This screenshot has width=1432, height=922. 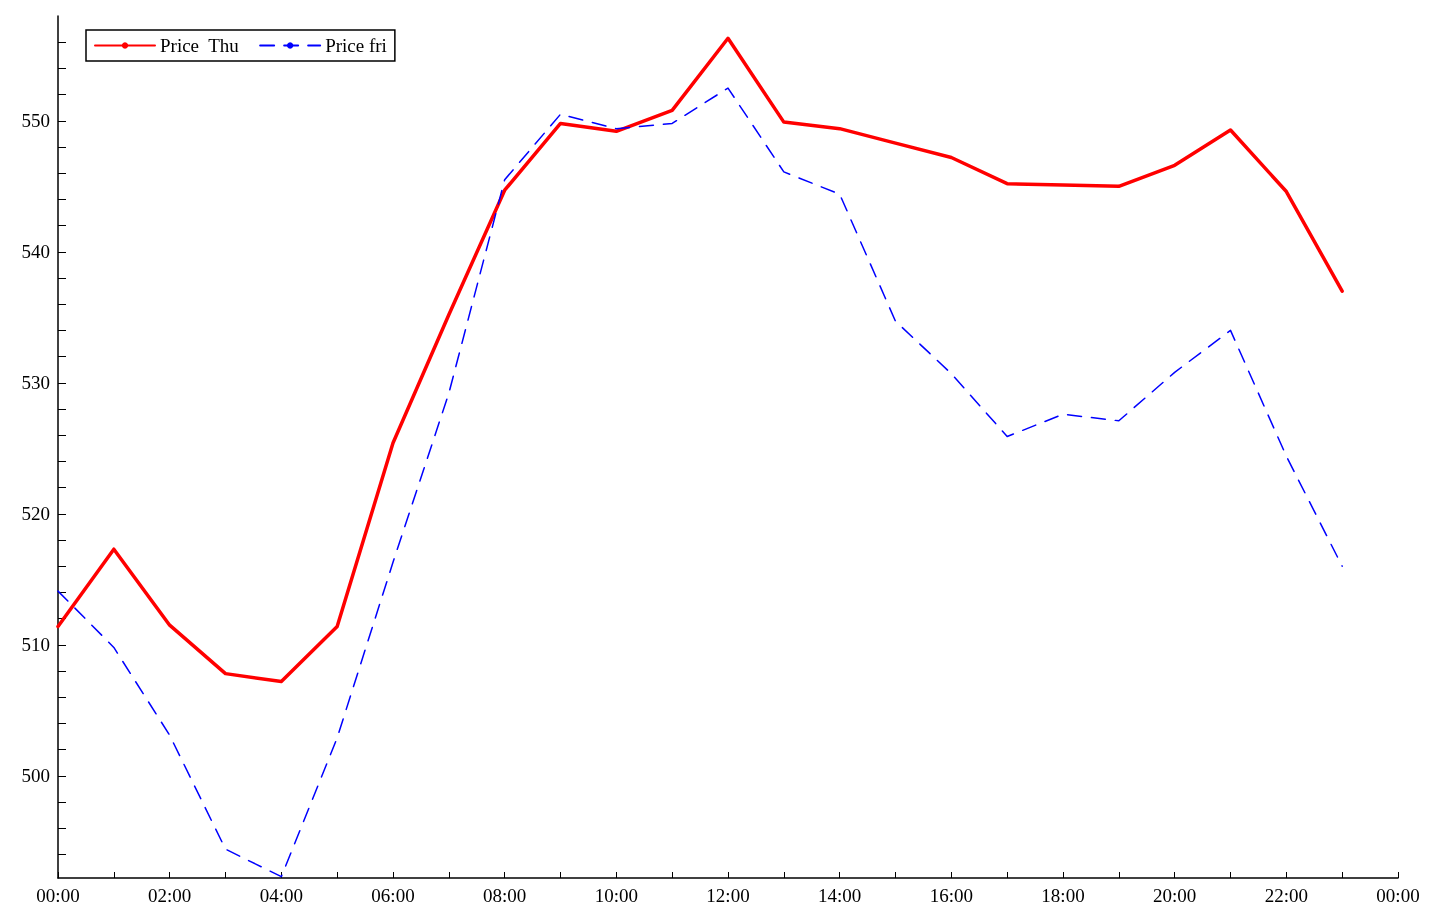 I want to click on x-tick-label: 20:00, so click(x=1175, y=895).